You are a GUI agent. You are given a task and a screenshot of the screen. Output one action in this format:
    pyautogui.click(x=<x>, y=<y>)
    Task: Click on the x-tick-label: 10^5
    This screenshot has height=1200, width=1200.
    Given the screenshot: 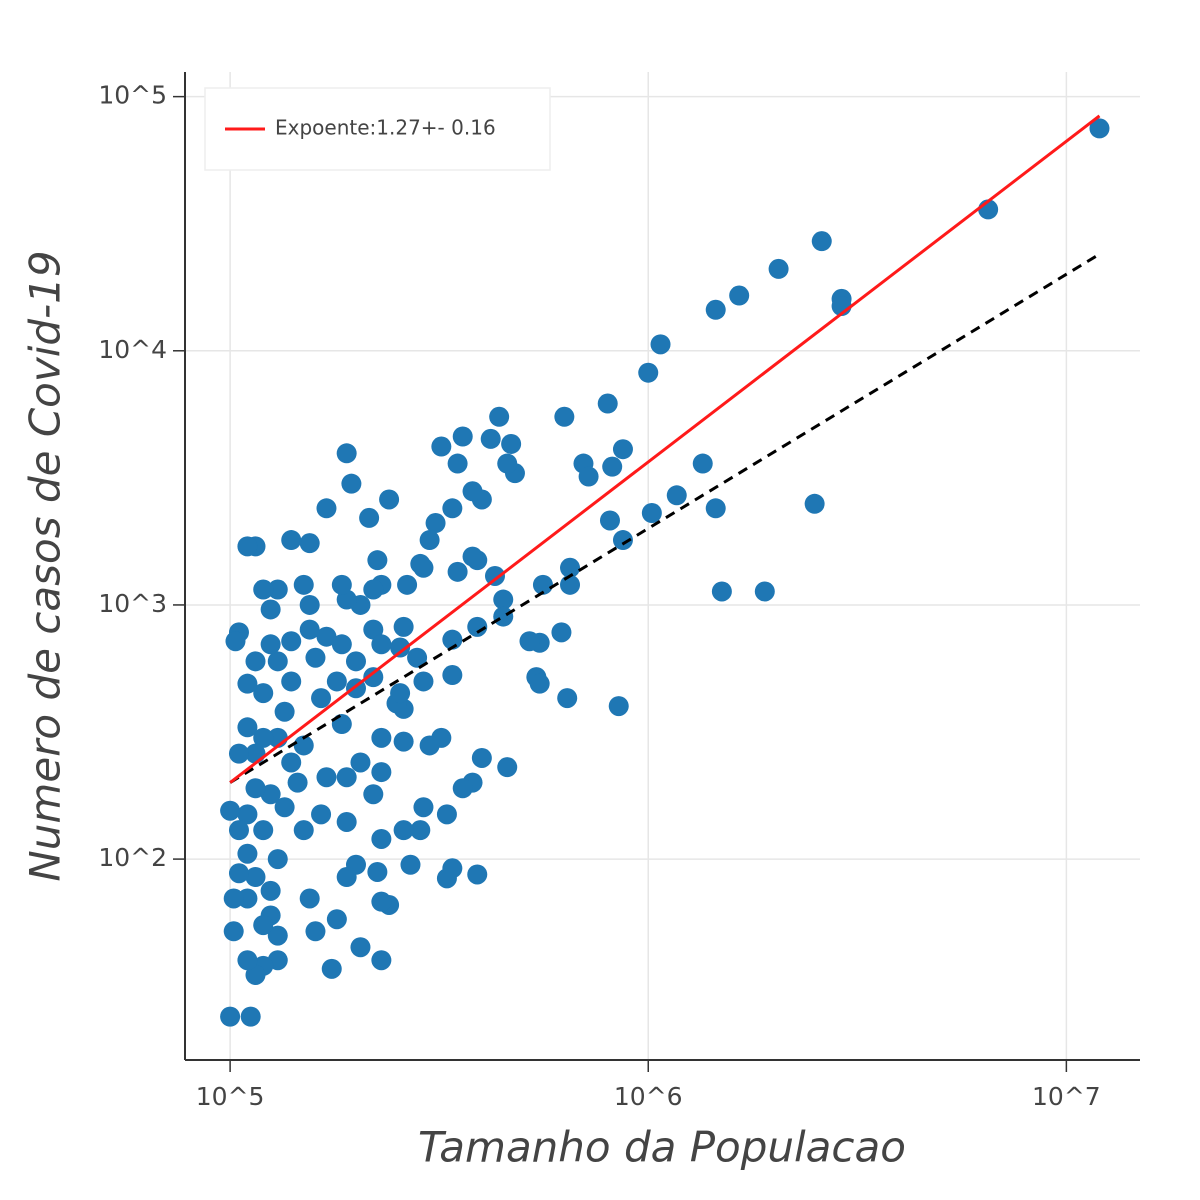 What is the action you would take?
    pyautogui.click(x=230, y=1096)
    